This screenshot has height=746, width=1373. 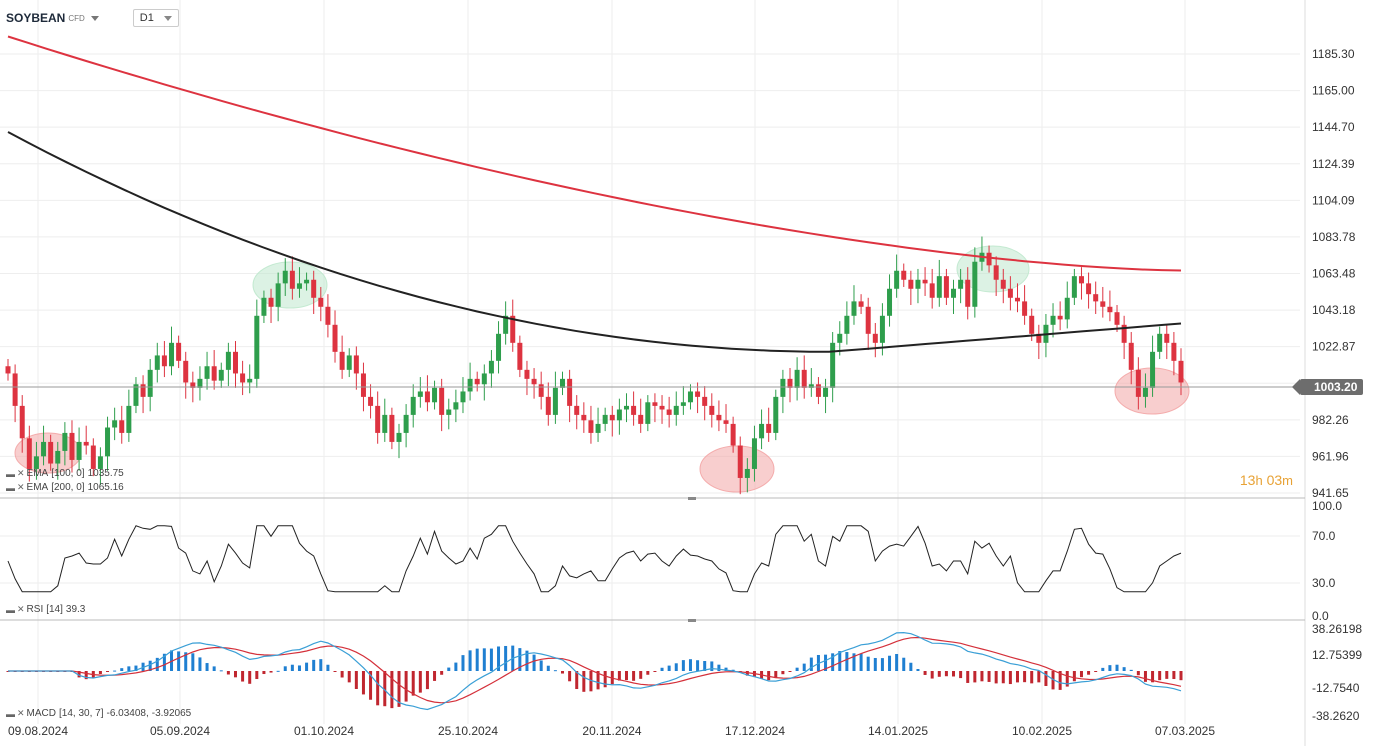 I want to click on macd-signal-line, so click(x=595, y=670).